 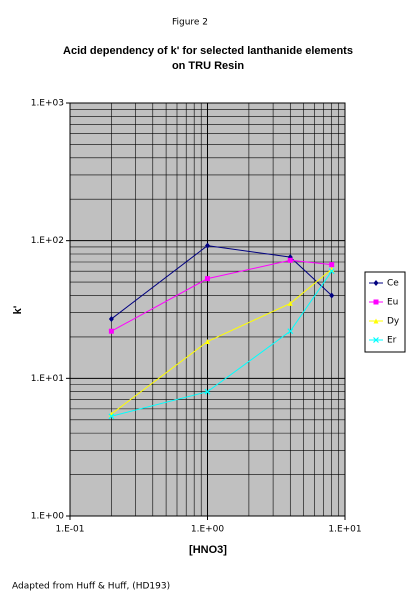 I want to click on caption: Adapted from Huff & Huff, (HD193), so click(x=91, y=587).